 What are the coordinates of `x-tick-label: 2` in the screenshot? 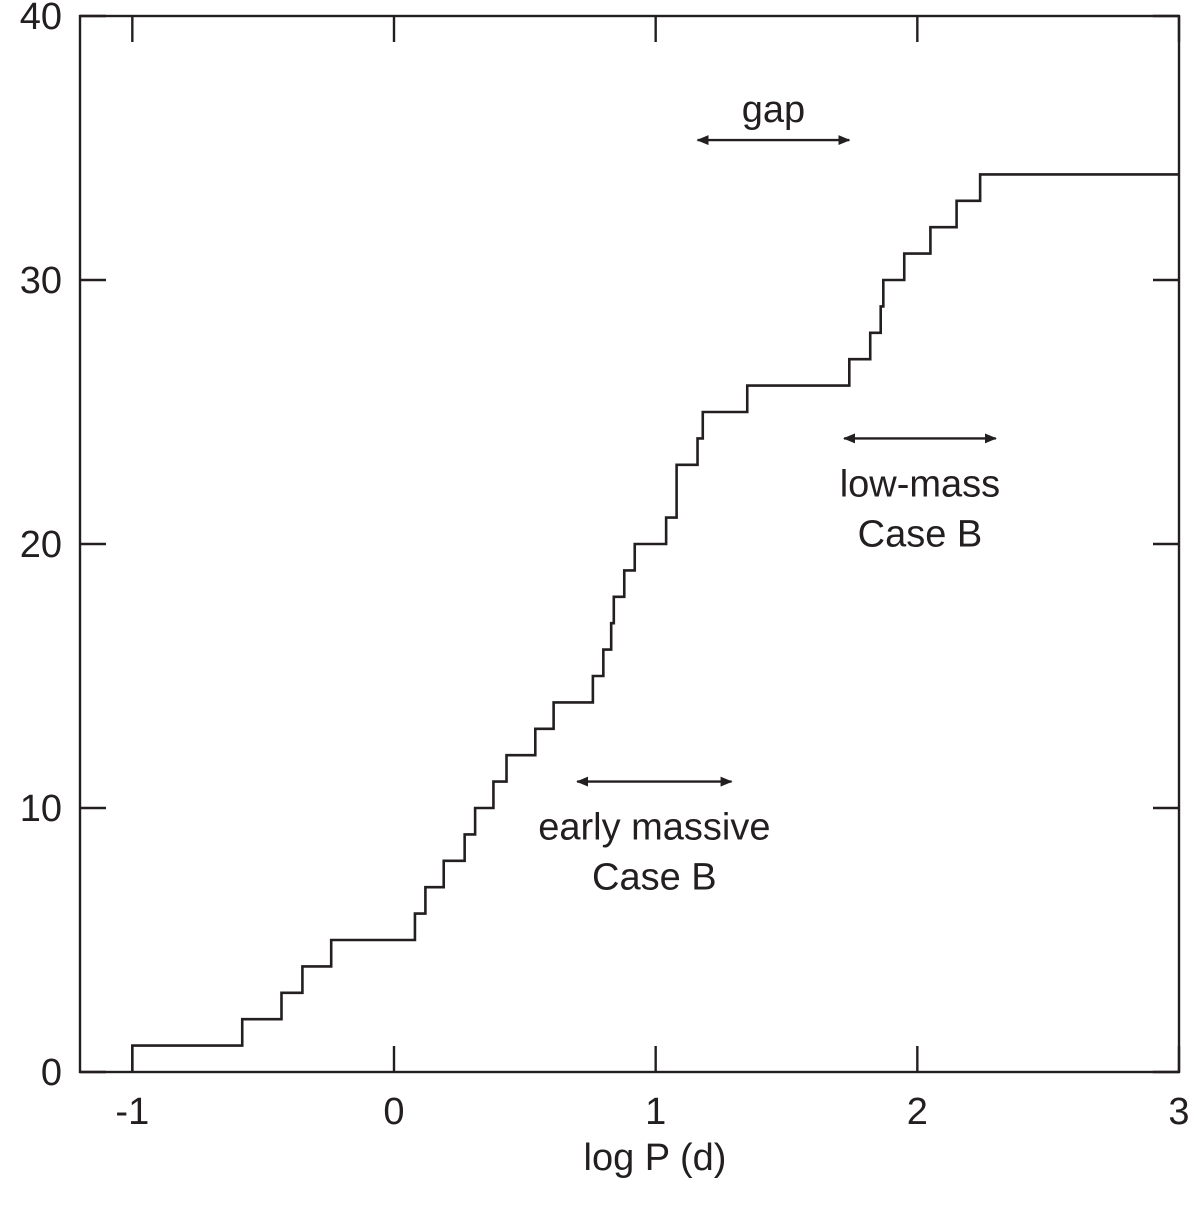 It's located at (917, 1112).